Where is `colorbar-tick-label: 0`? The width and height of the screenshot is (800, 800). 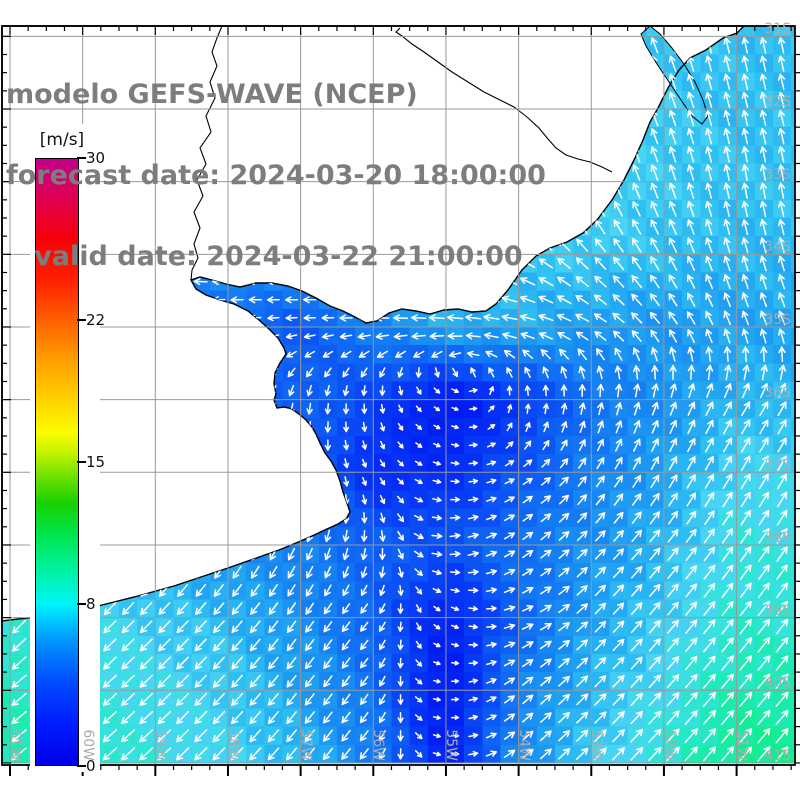
colorbar-tick-label: 0 is located at coordinates (91, 766).